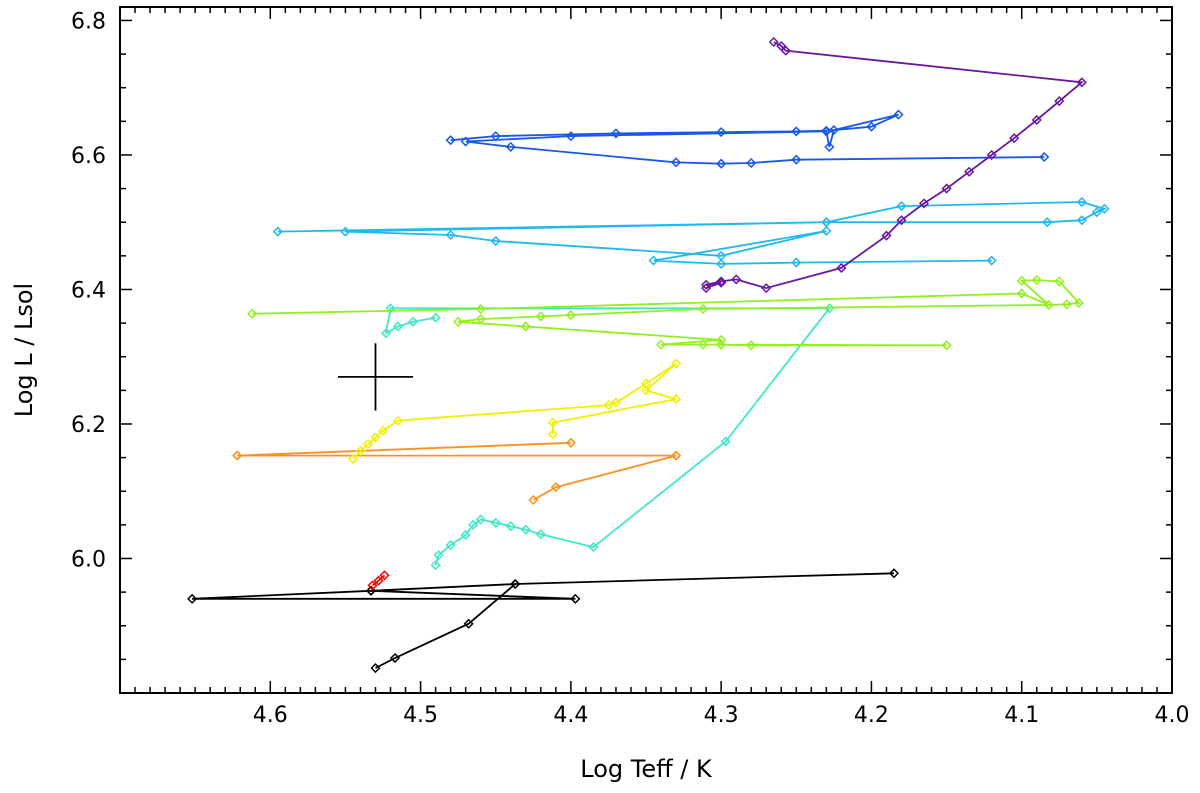 The height and width of the screenshot is (793, 1200). Describe the element at coordinates (420, 715) in the screenshot. I see `x-tick-label: 4.5` at that location.